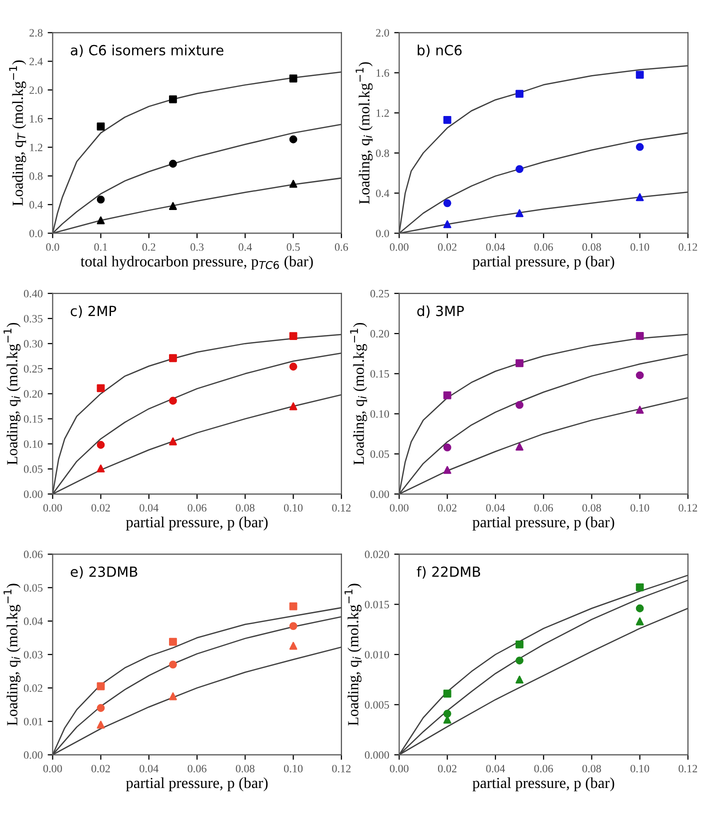 The image size is (702, 816). I want to click on x-tick-label: 0.4, so click(245, 247).